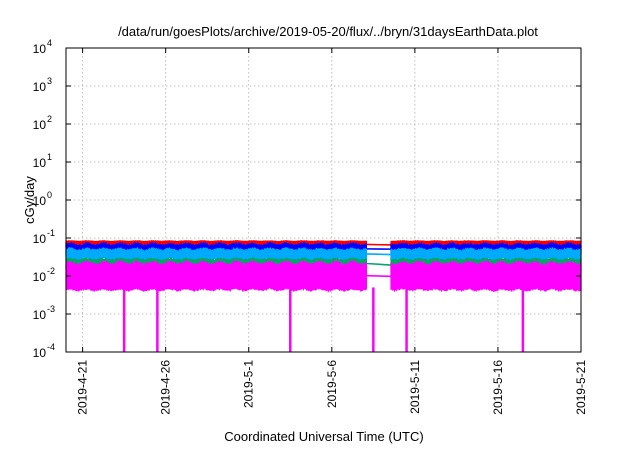 The width and height of the screenshot is (640, 453). Describe the element at coordinates (83, 387) in the screenshot. I see `x-tick-label: 2019-4-21` at that location.